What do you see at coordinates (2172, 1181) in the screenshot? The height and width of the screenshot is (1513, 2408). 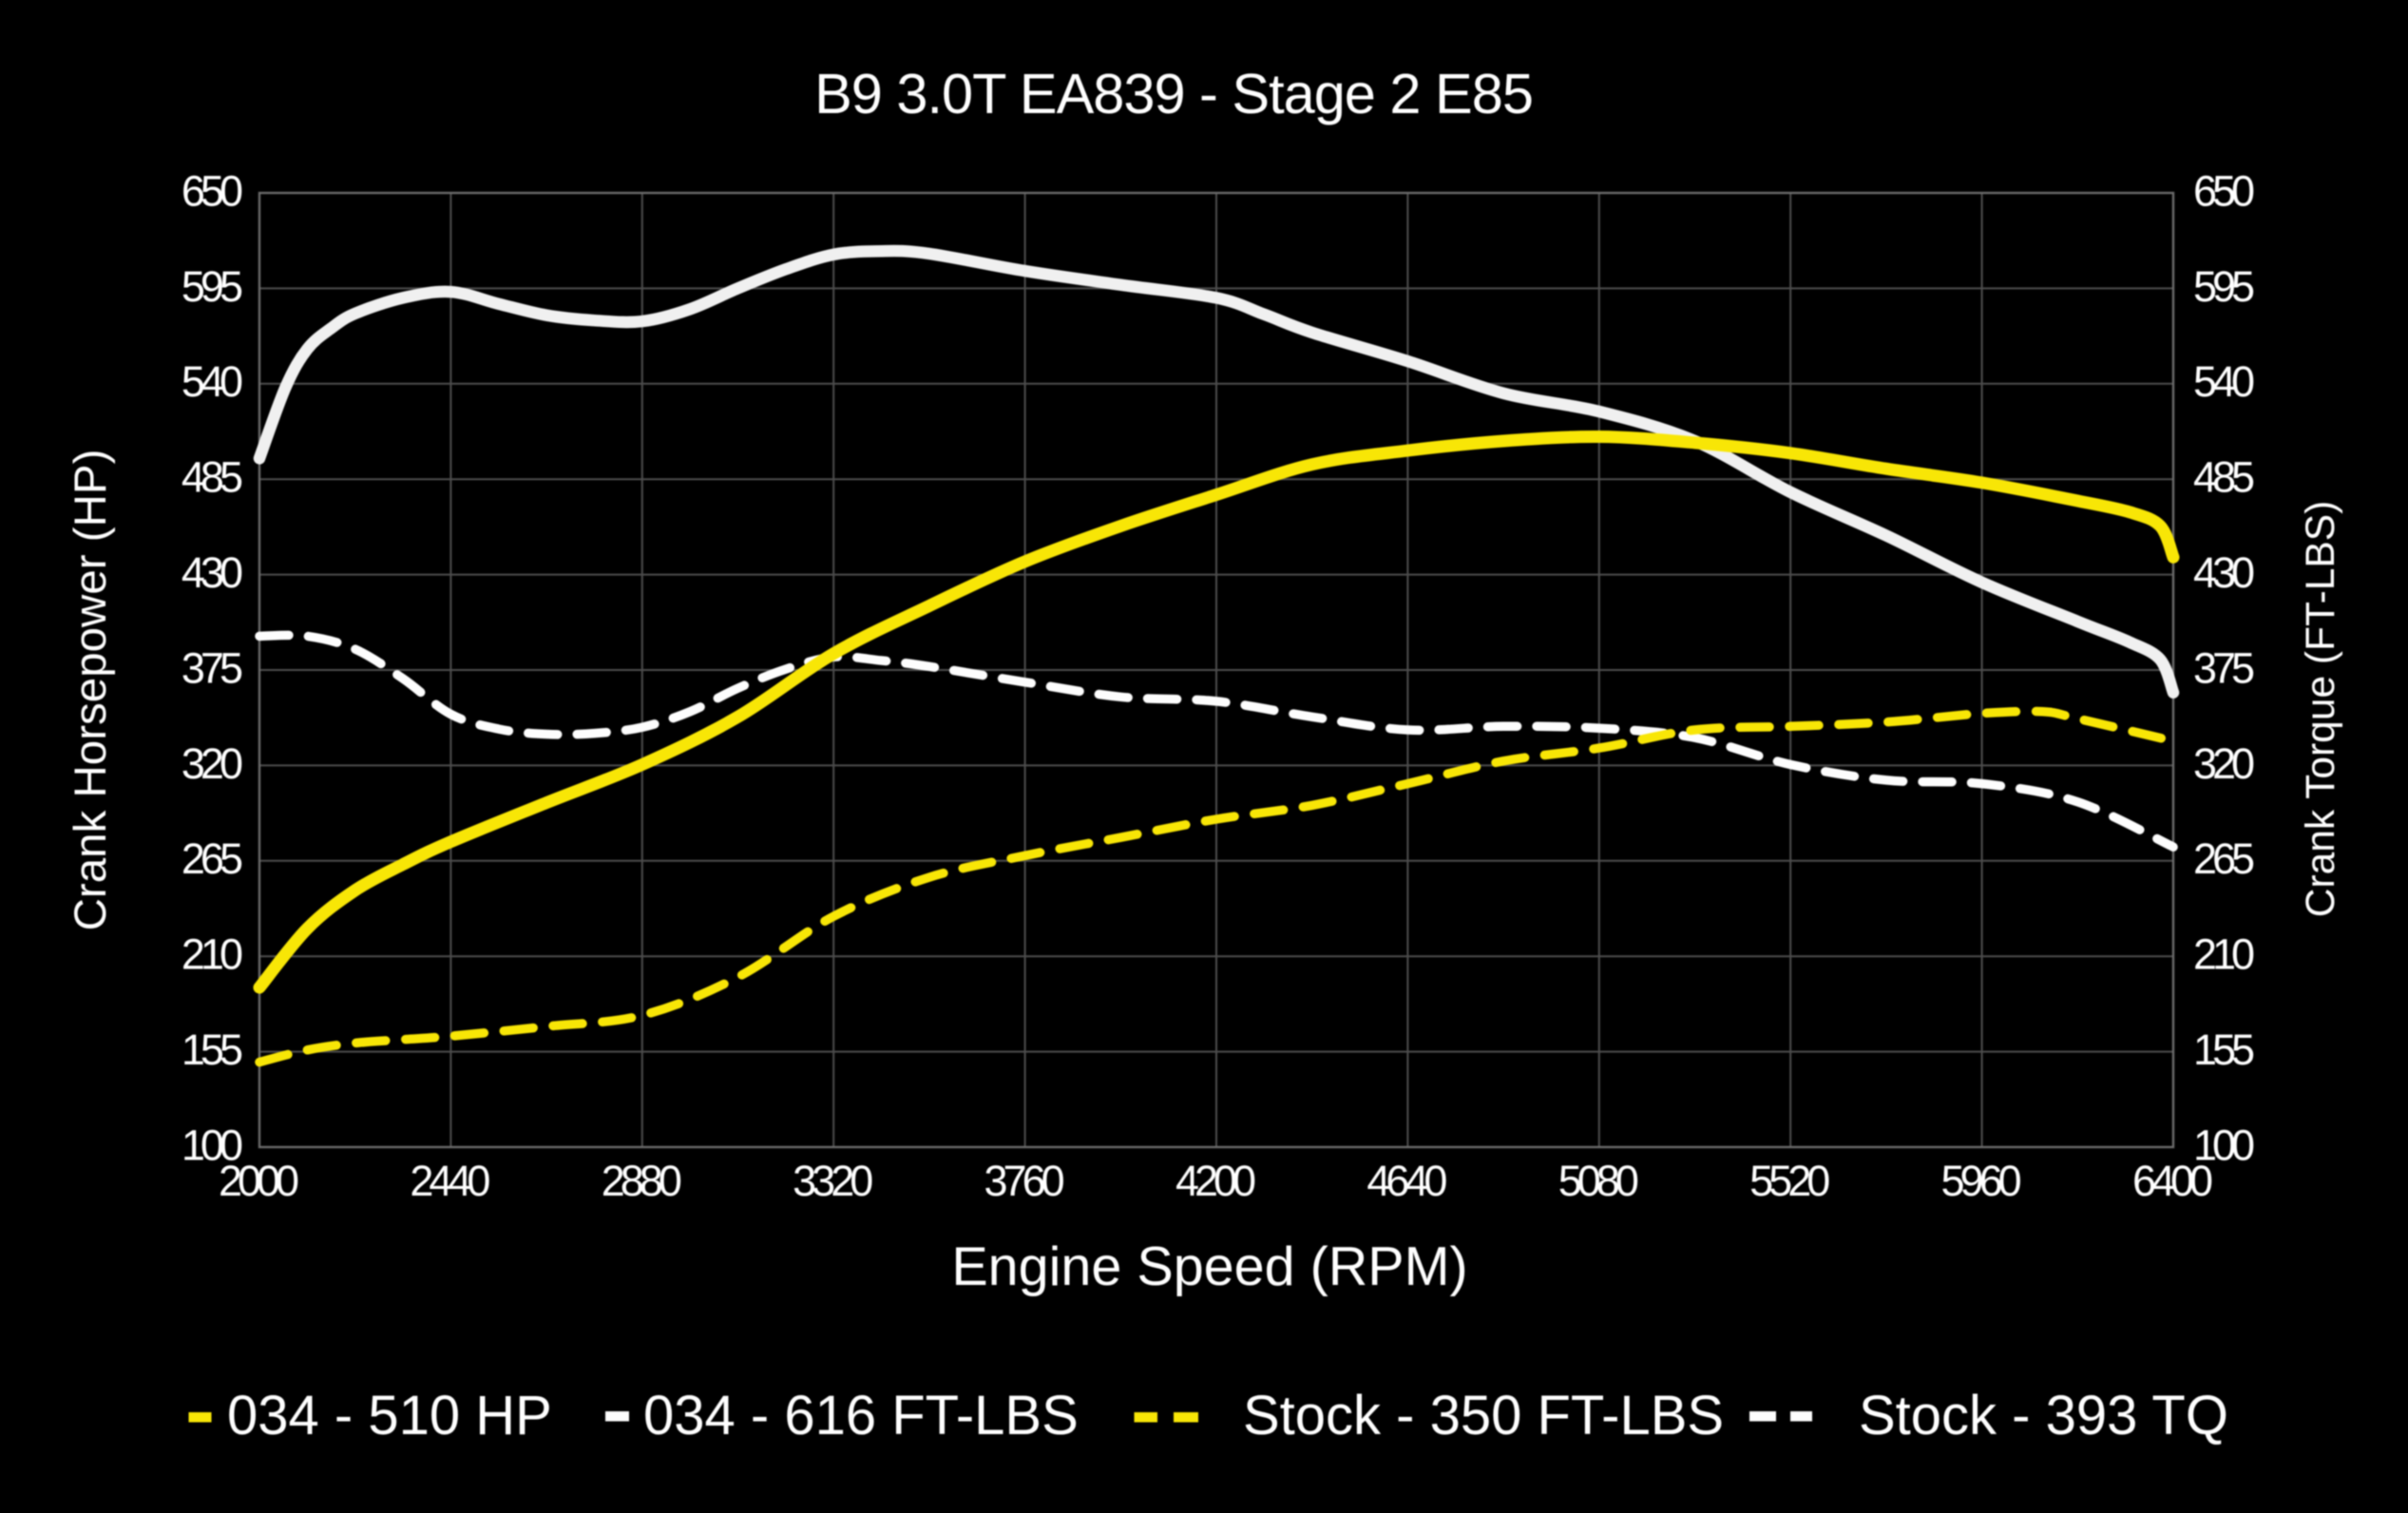 I see `svg-text: 6400` at bounding box center [2172, 1181].